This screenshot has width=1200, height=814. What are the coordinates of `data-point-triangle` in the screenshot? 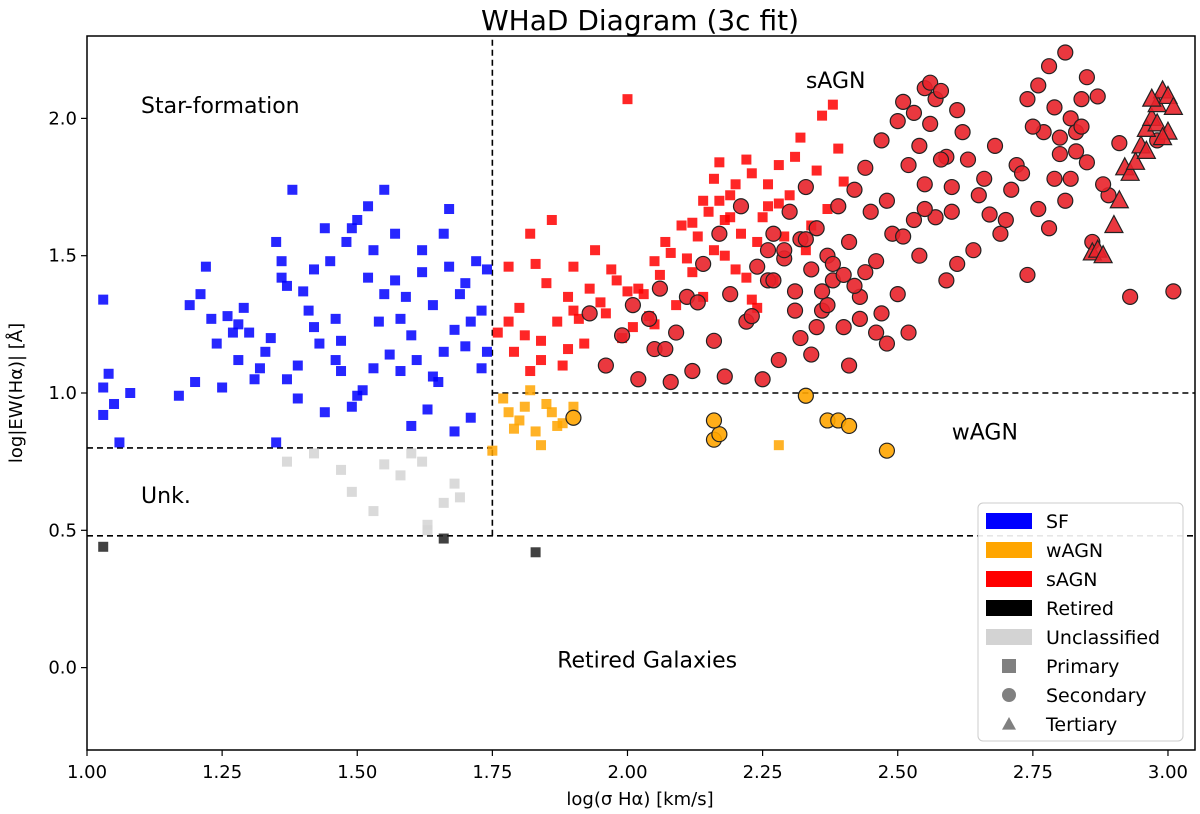 It's located at (1173, 106).